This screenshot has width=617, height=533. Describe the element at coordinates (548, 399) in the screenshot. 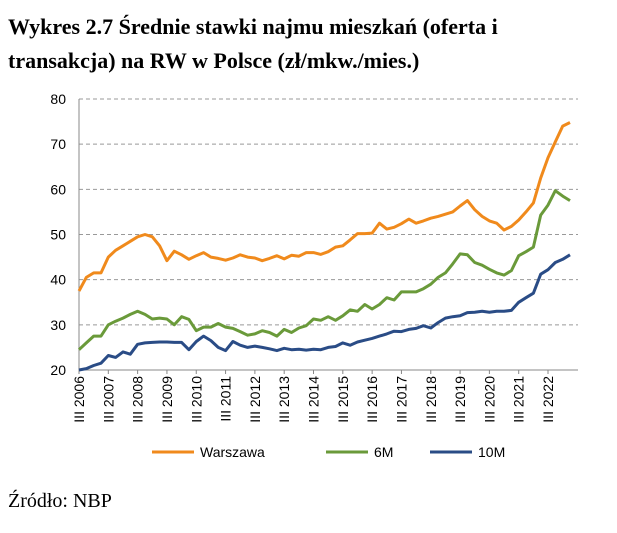

I see `x-tick-label: III 2022` at that location.